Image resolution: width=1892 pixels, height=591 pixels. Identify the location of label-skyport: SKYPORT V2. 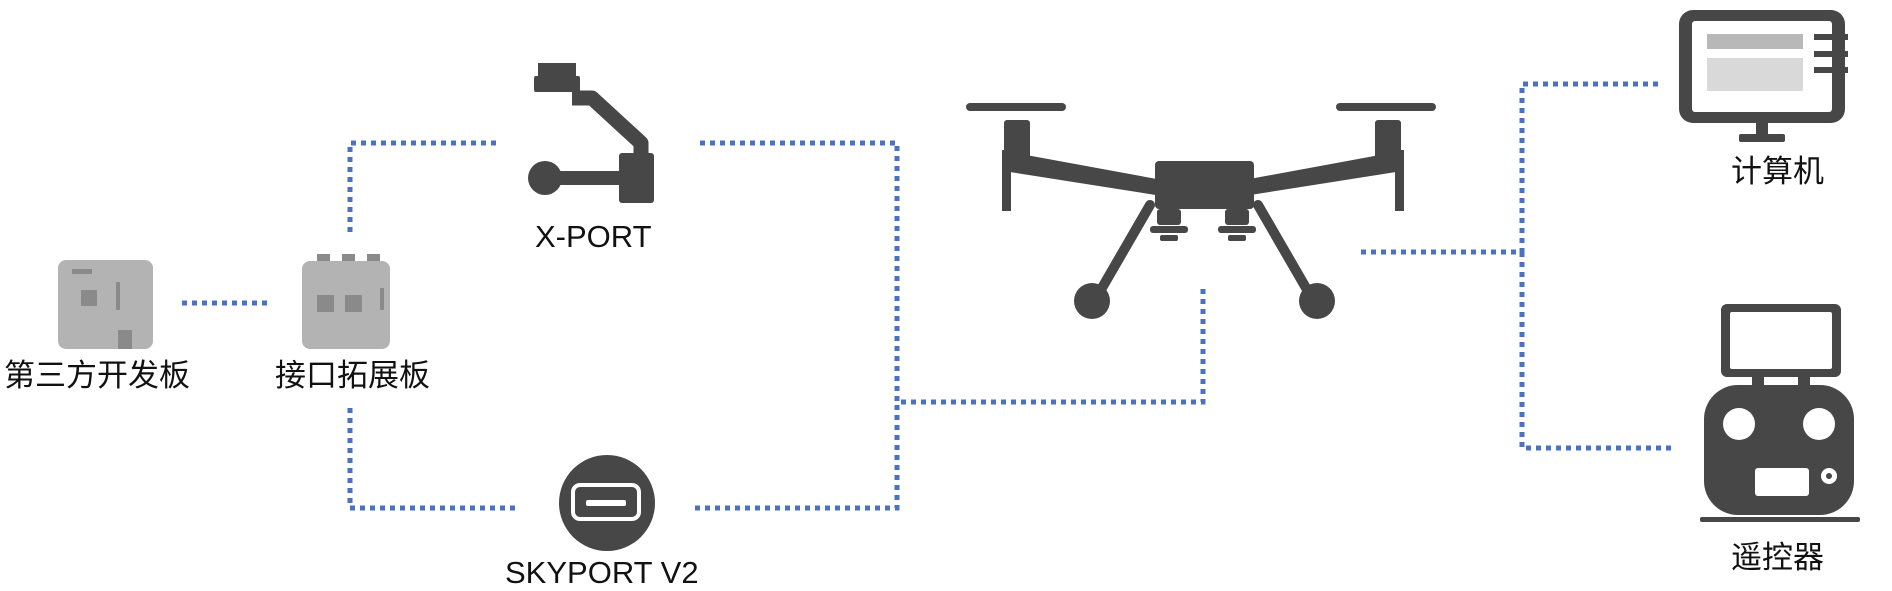
(602, 572).